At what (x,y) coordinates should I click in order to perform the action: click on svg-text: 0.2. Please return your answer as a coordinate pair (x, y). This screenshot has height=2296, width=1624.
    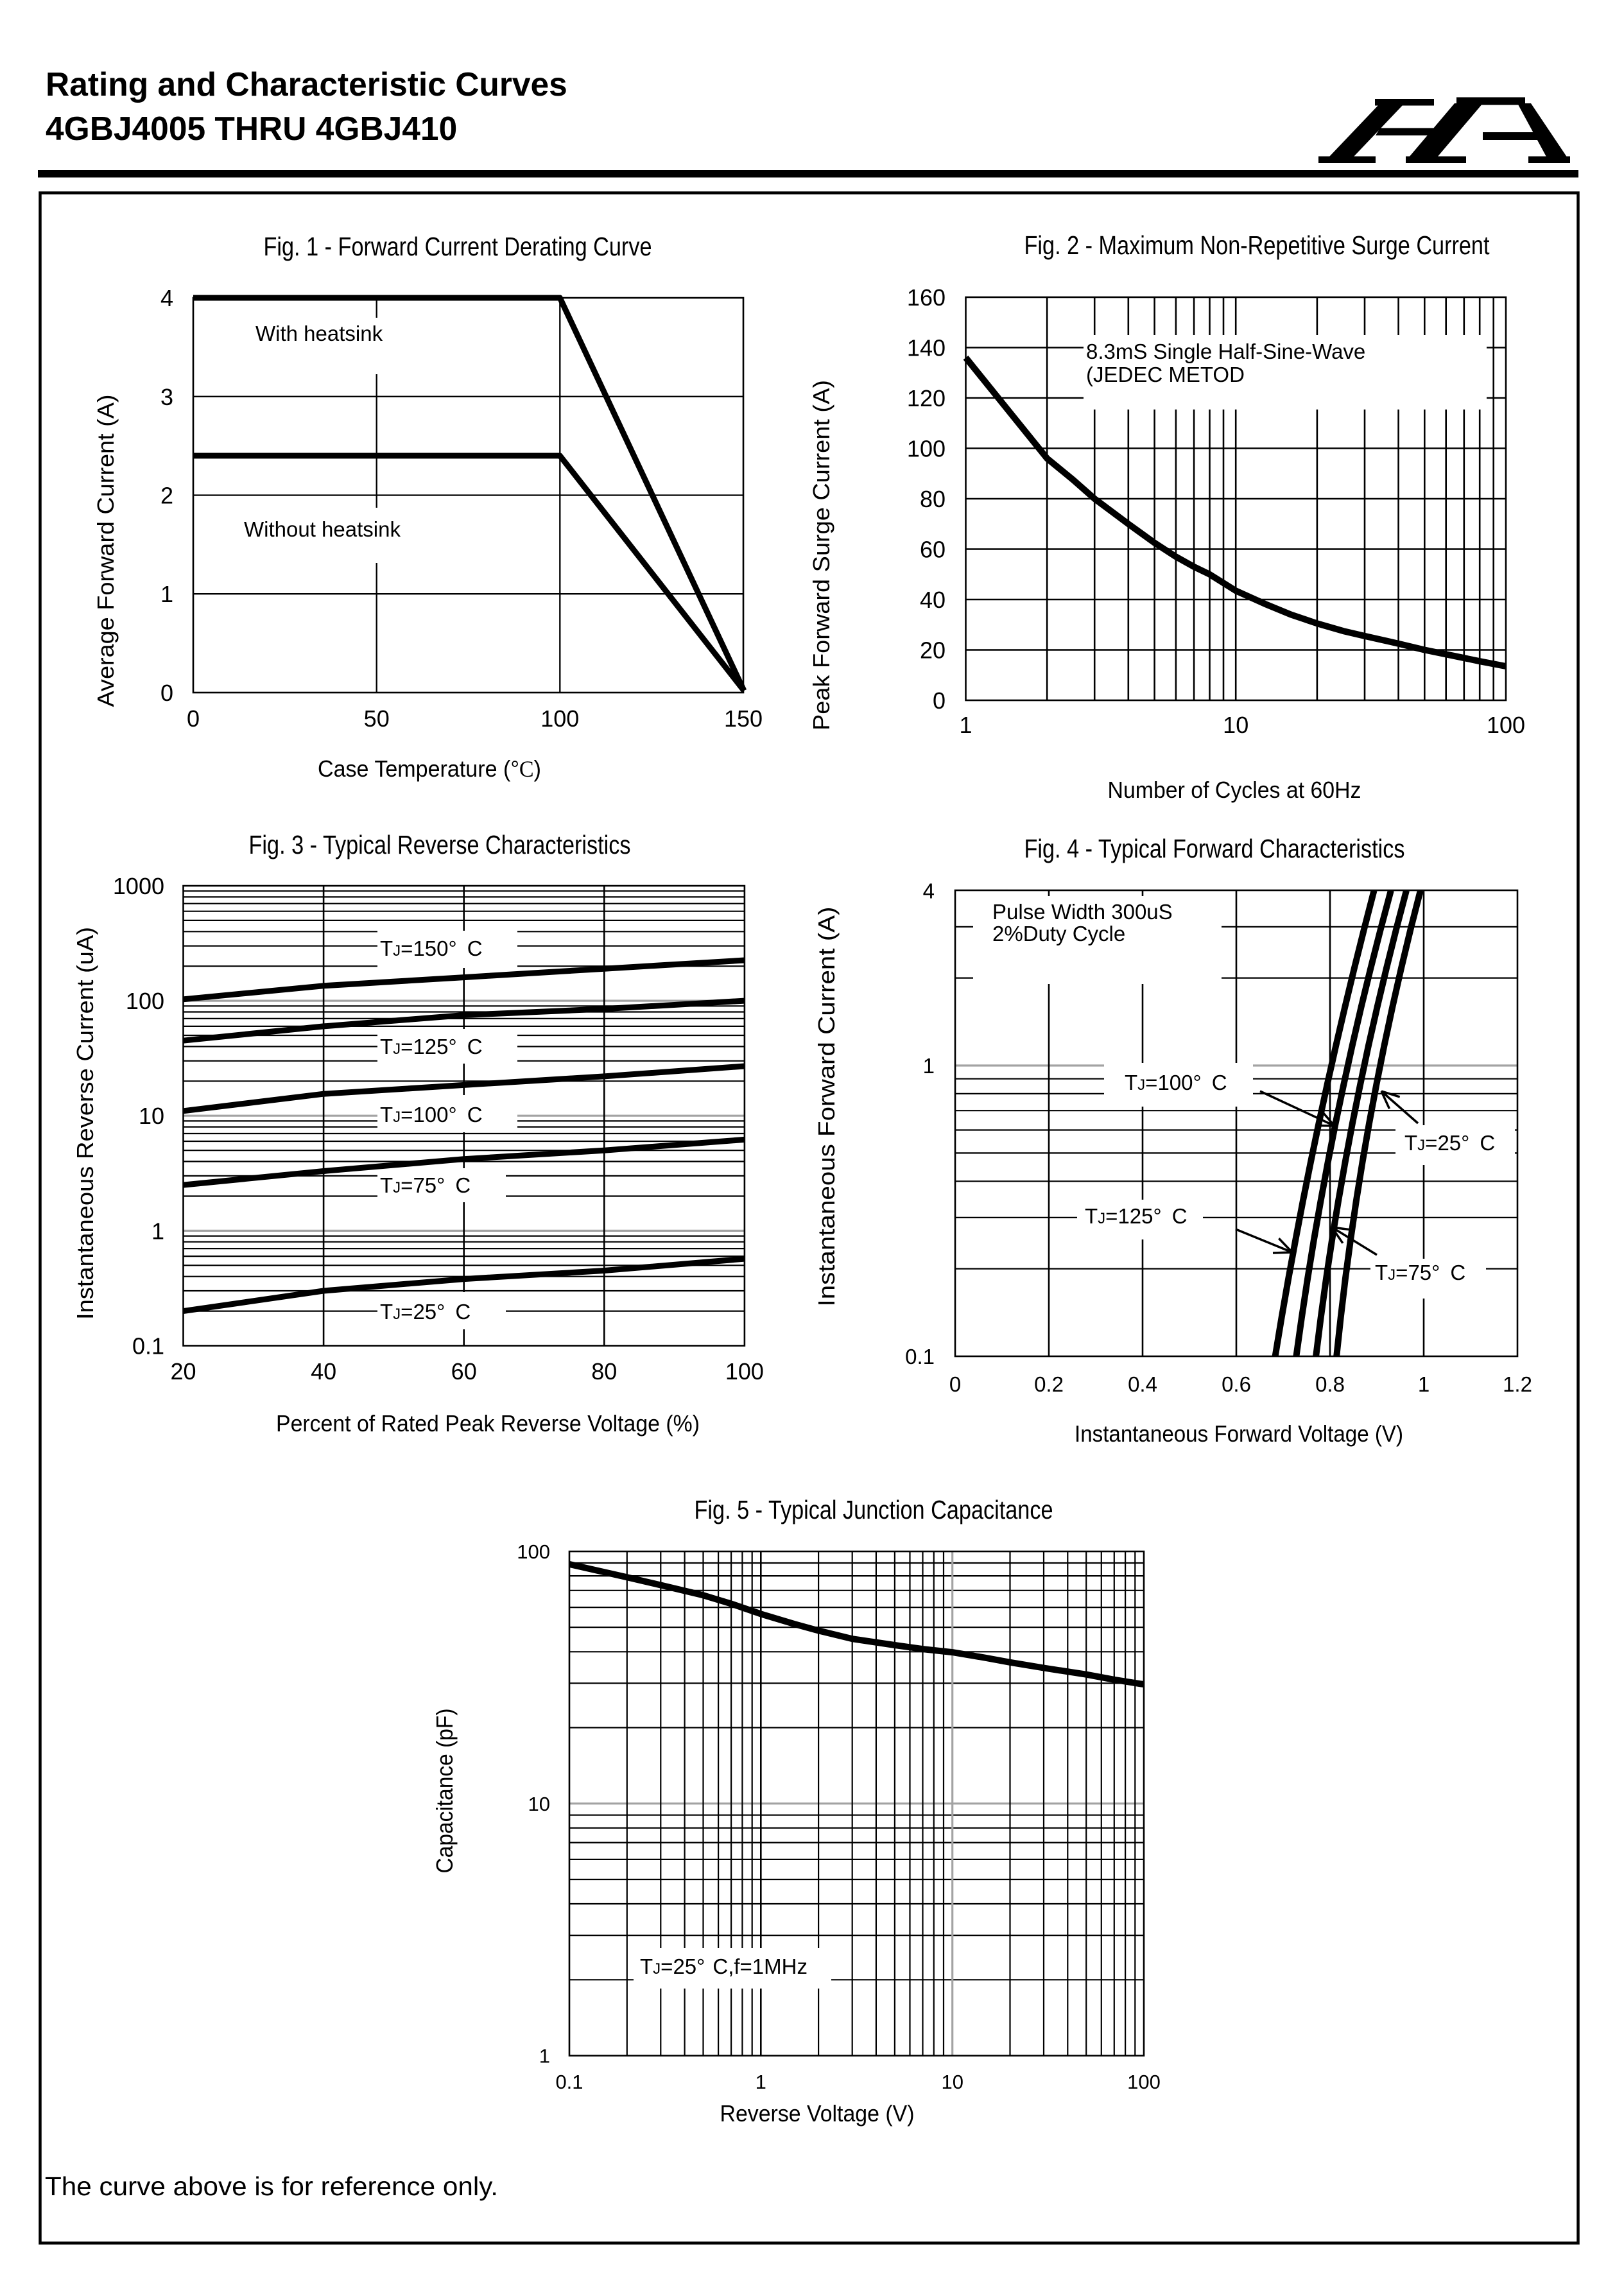
    Looking at the image, I should click on (1049, 1384).